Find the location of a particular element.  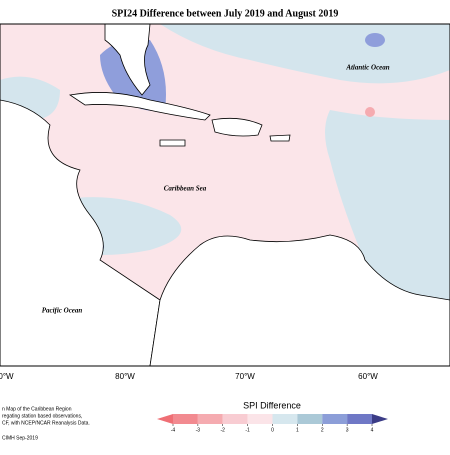

colorbar-tick-label: -4 is located at coordinates (173, 430).